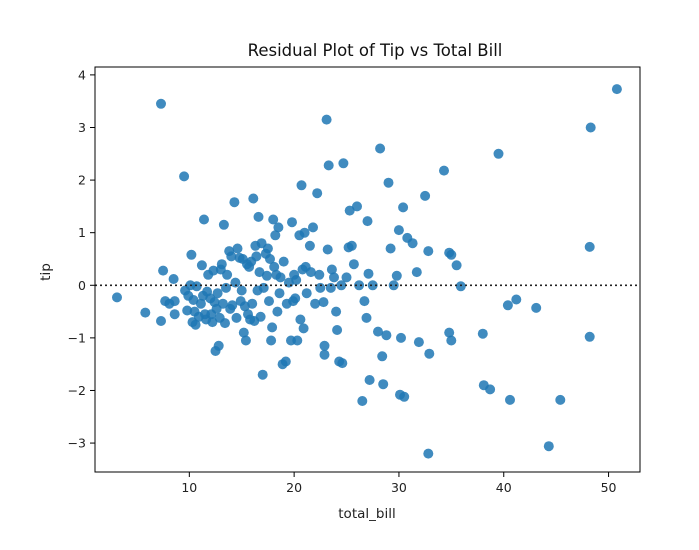 Image resolution: width=699 pixels, height=550 pixels. Describe the element at coordinates (81, 259) in the screenshot. I see `y-axis: −3 −2 −1 0 1 2 3 4` at that location.